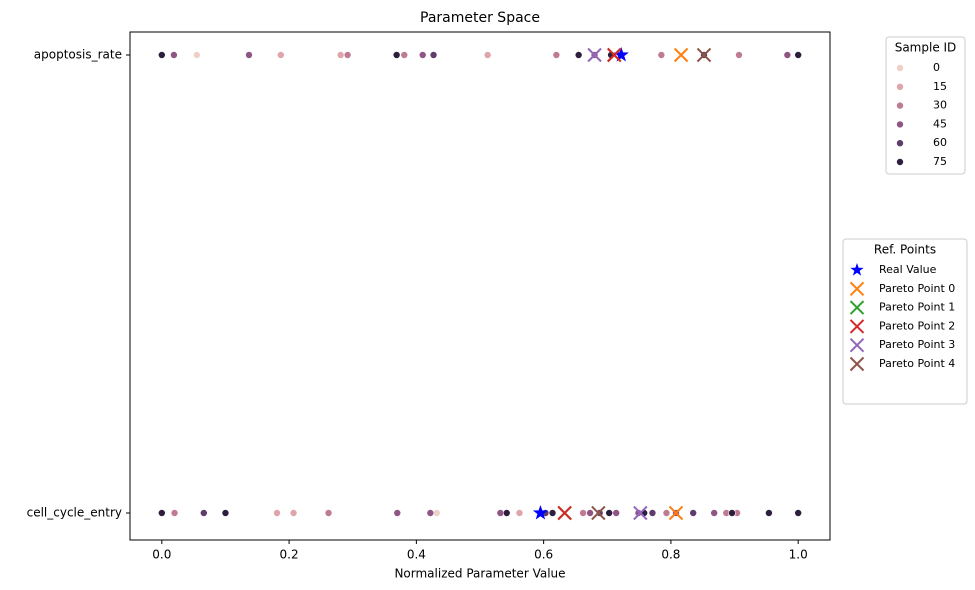 The width and height of the screenshot is (975, 590). What do you see at coordinates (74, 513) in the screenshot?
I see `y-tick-label: cell_cycle_entry` at bounding box center [74, 513].